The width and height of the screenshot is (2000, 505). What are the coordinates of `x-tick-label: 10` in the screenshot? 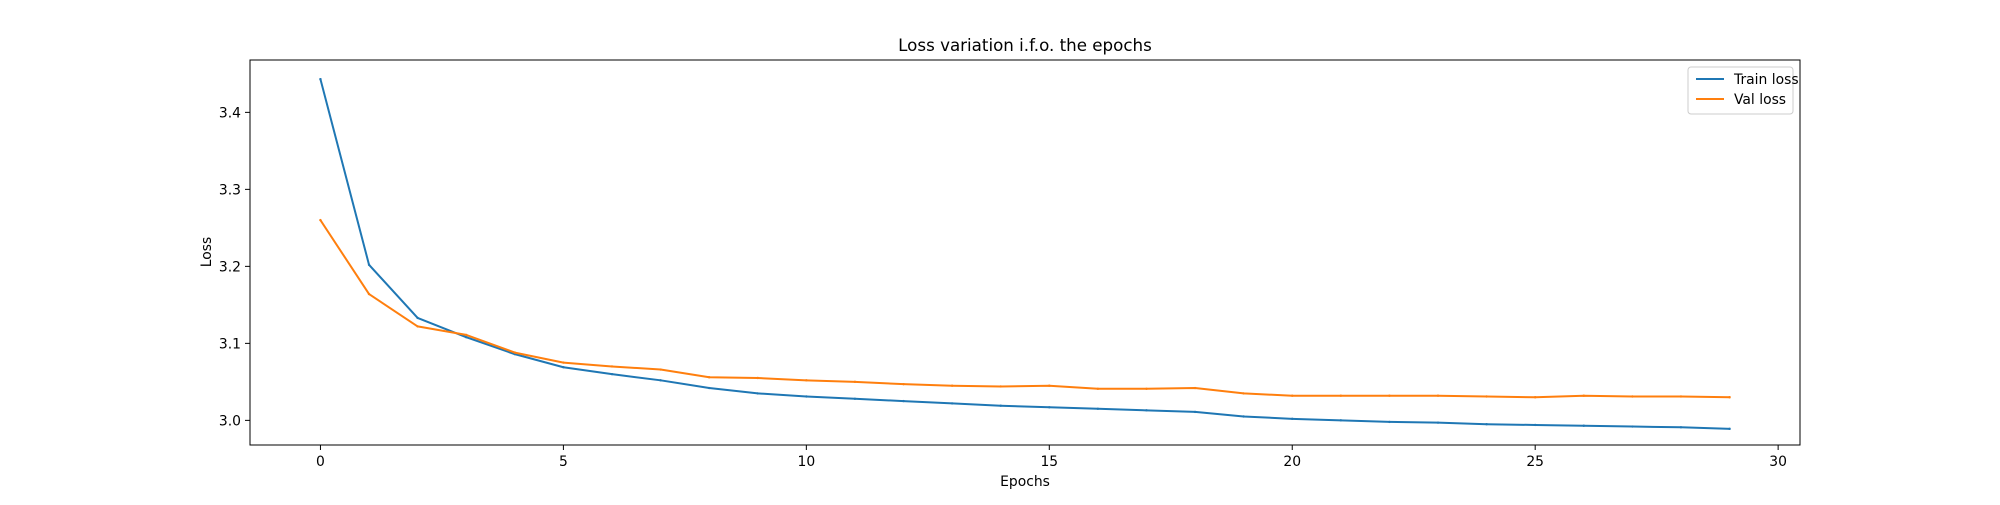 It's located at (807, 462).